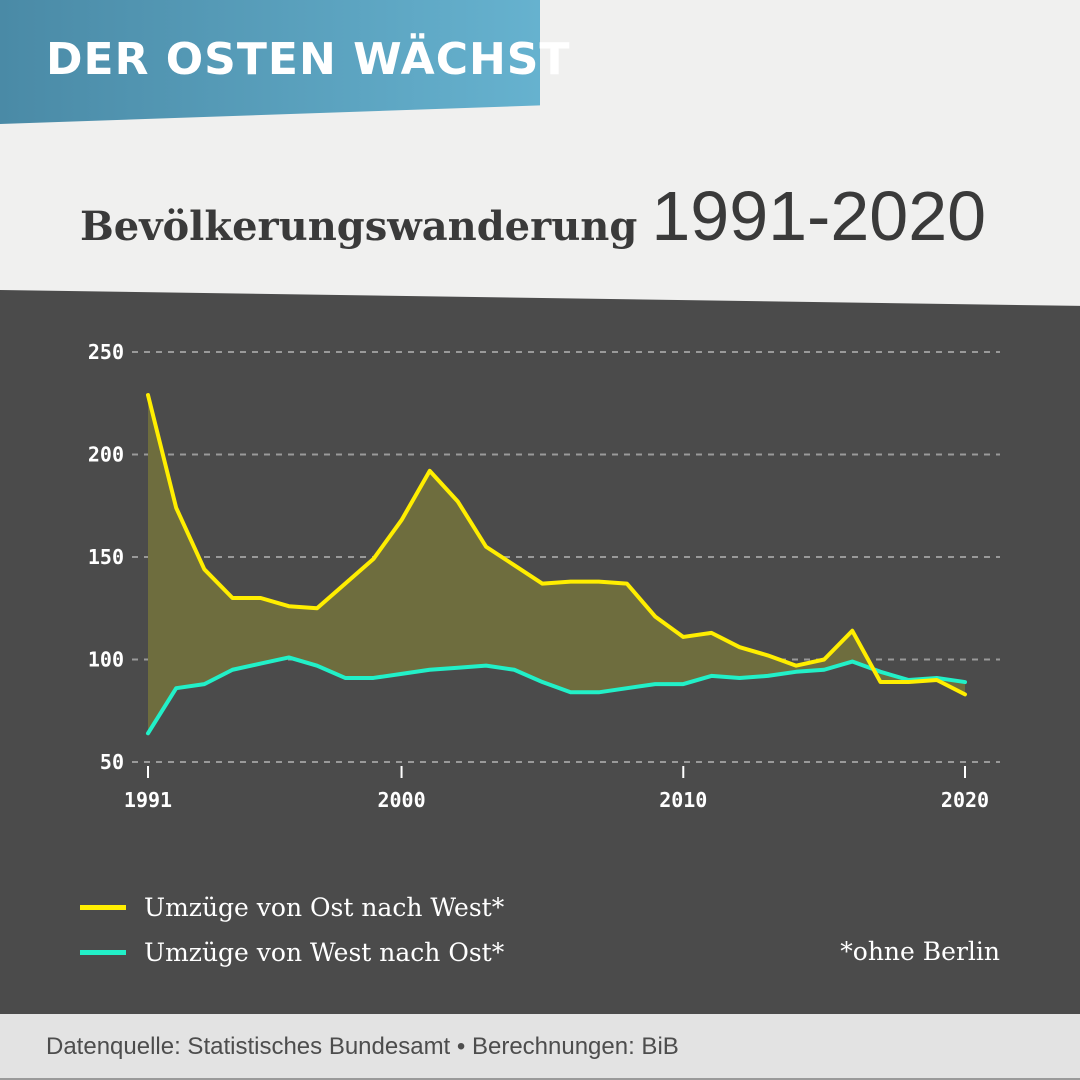 Image resolution: width=1080 pixels, height=1080 pixels. Describe the element at coordinates (308, 59) in the screenshot. I see `banner-title: DER OSTEN WÄCHST` at that location.